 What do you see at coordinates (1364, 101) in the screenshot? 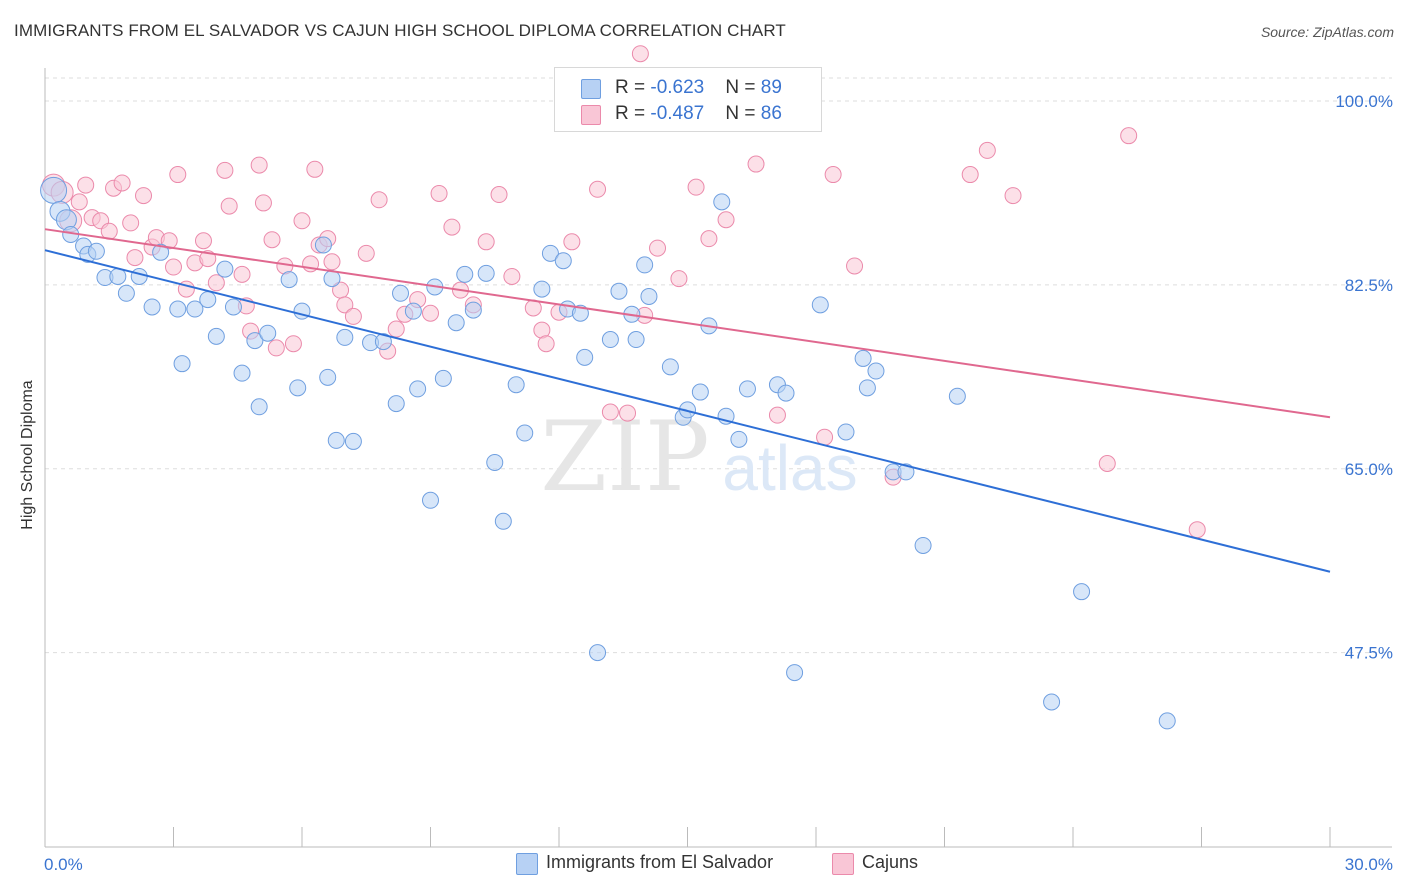
I see `y-tick-label: 100.0%` at bounding box center [1364, 101].